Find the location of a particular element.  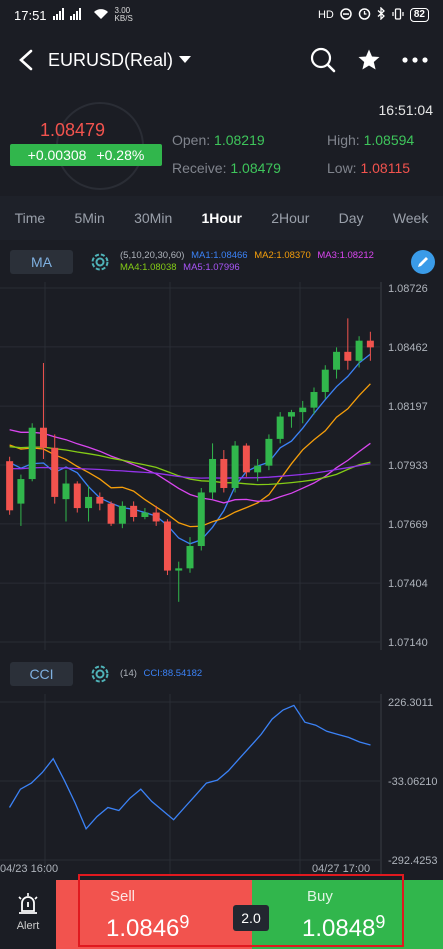

more-dots-icon is located at coordinates (415, 60).